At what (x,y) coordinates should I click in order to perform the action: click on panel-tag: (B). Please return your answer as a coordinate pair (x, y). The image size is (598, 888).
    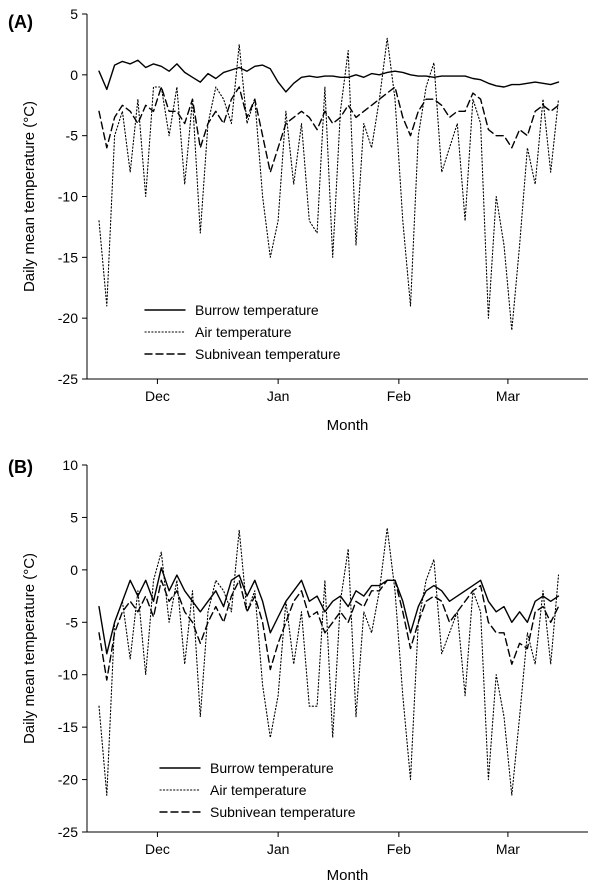
    Looking at the image, I should click on (20, 467).